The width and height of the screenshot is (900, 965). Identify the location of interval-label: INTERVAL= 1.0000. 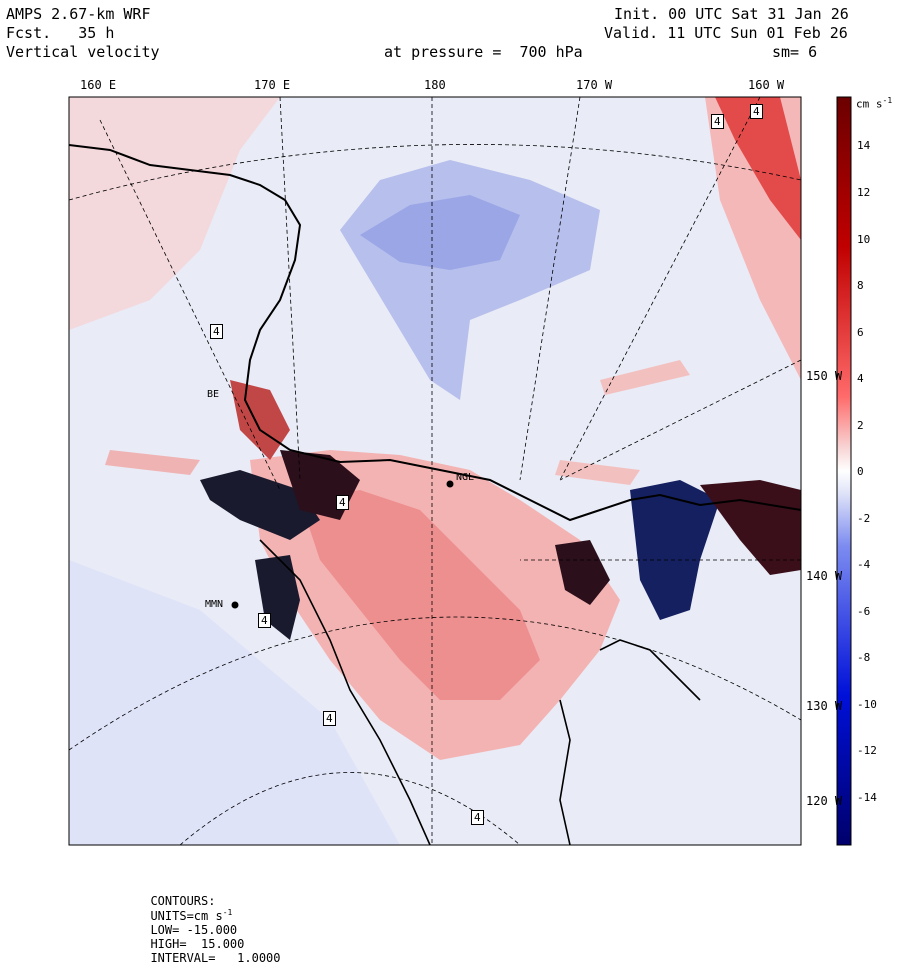
(215, 958).